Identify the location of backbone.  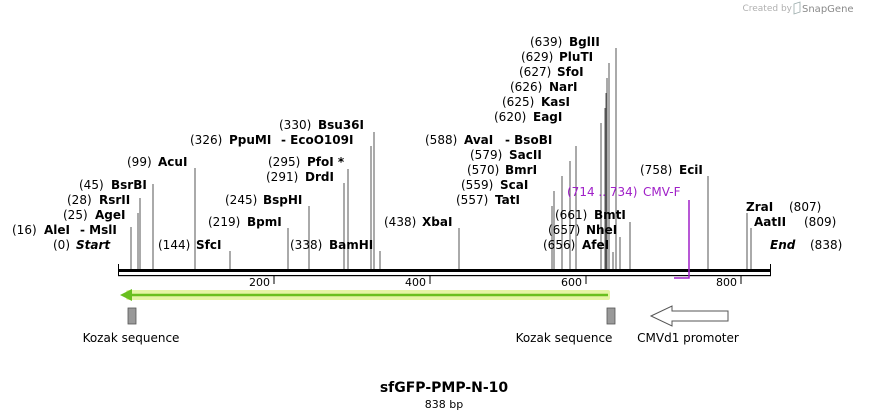
(444, 270).